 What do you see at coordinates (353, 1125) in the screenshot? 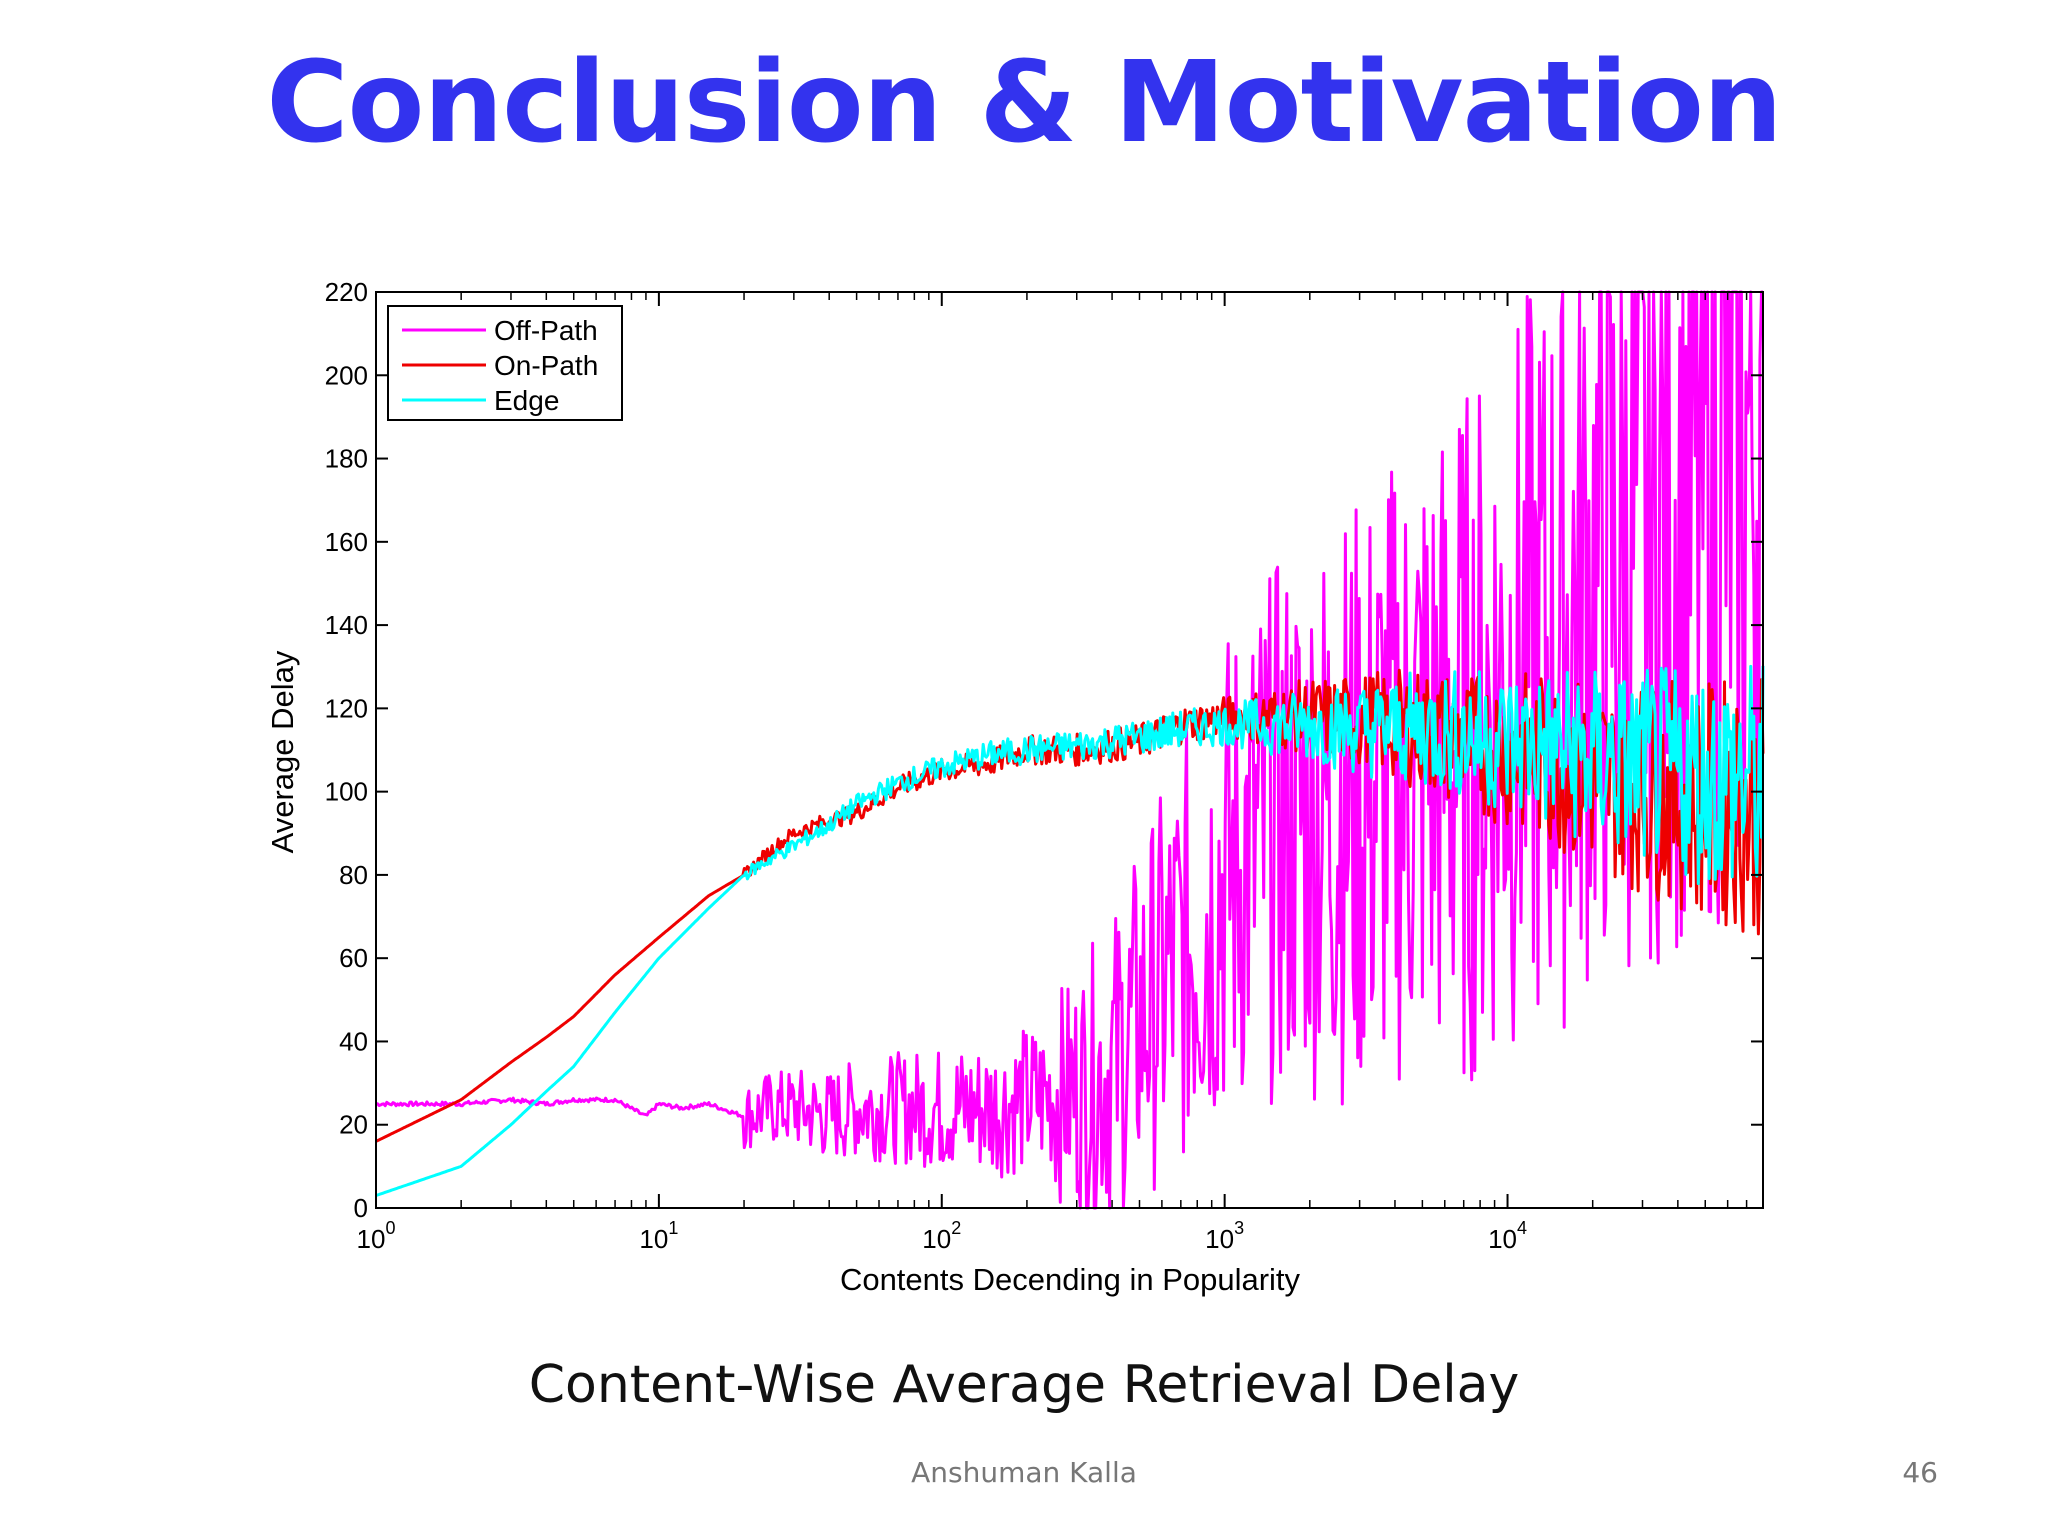
I see `y-tick-label: 20` at bounding box center [353, 1125].